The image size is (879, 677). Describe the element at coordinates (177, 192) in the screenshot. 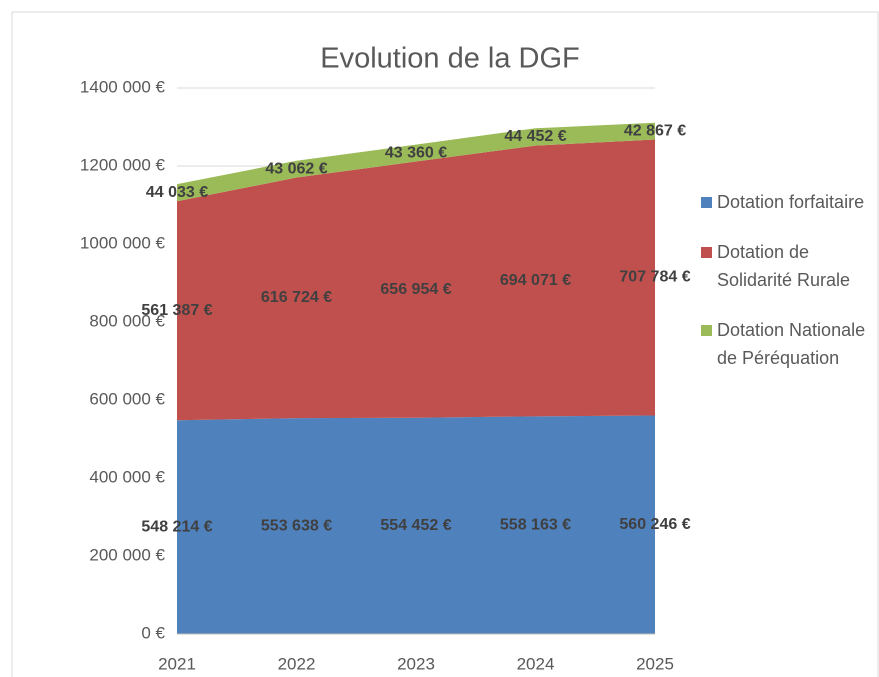

I see `data-label: 44 033 €` at that location.